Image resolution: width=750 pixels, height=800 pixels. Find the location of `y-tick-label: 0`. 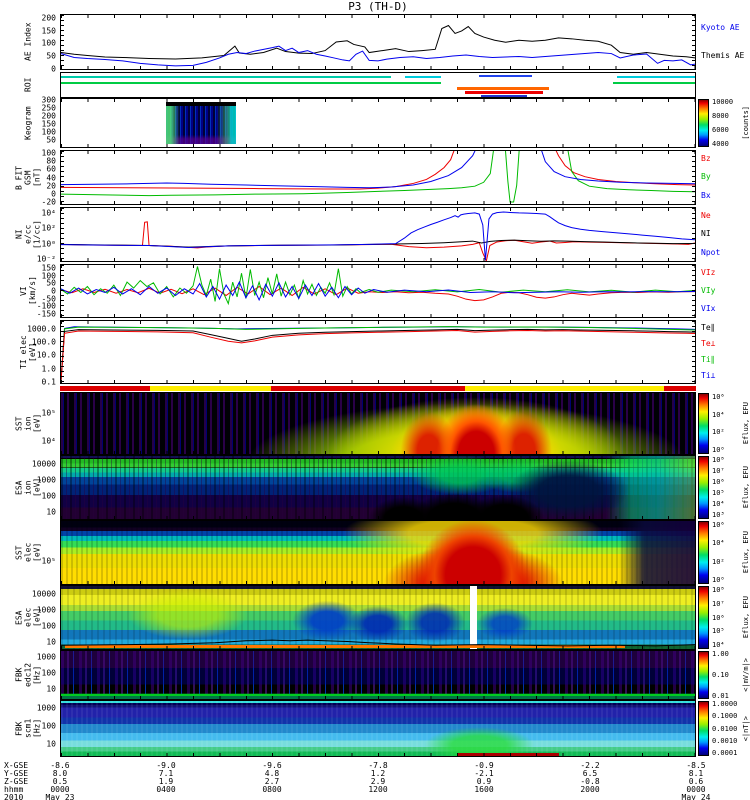

y-tick-label: 0 is located at coordinates (53, 291).